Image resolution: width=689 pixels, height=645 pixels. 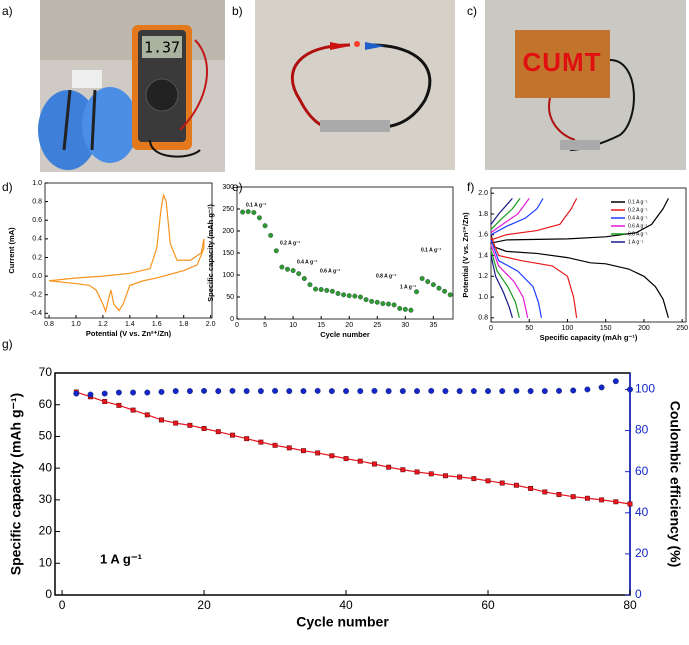 What do you see at coordinates (346, 605) in the screenshot?
I see `x-tick-label: 40` at bounding box center [346, 605].